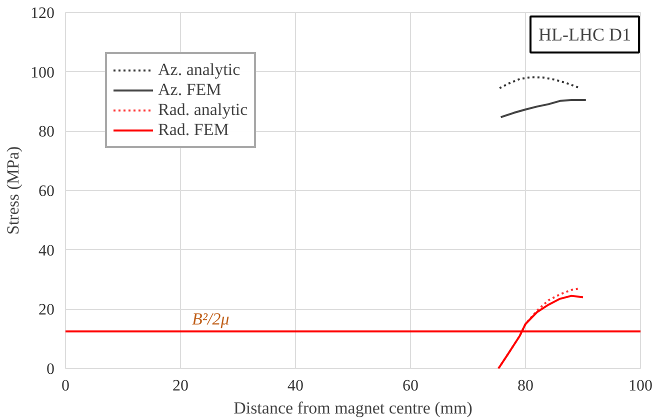 This screenshot has height=420, width=665. What do you see at coordinates (353, 408) in the screenshot?
I see `x-axis-title: Distance from magnet centre (mm)` at bounding box center [353, 408].